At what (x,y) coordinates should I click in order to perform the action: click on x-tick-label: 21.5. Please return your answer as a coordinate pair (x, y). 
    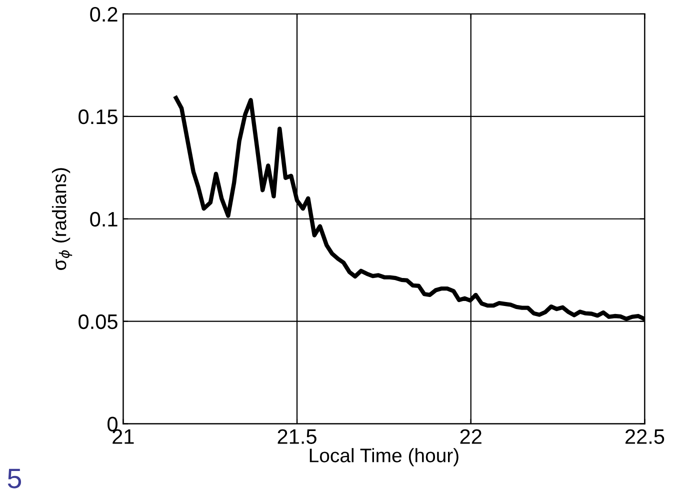
    Looking at the image, I should click on (297, 436).